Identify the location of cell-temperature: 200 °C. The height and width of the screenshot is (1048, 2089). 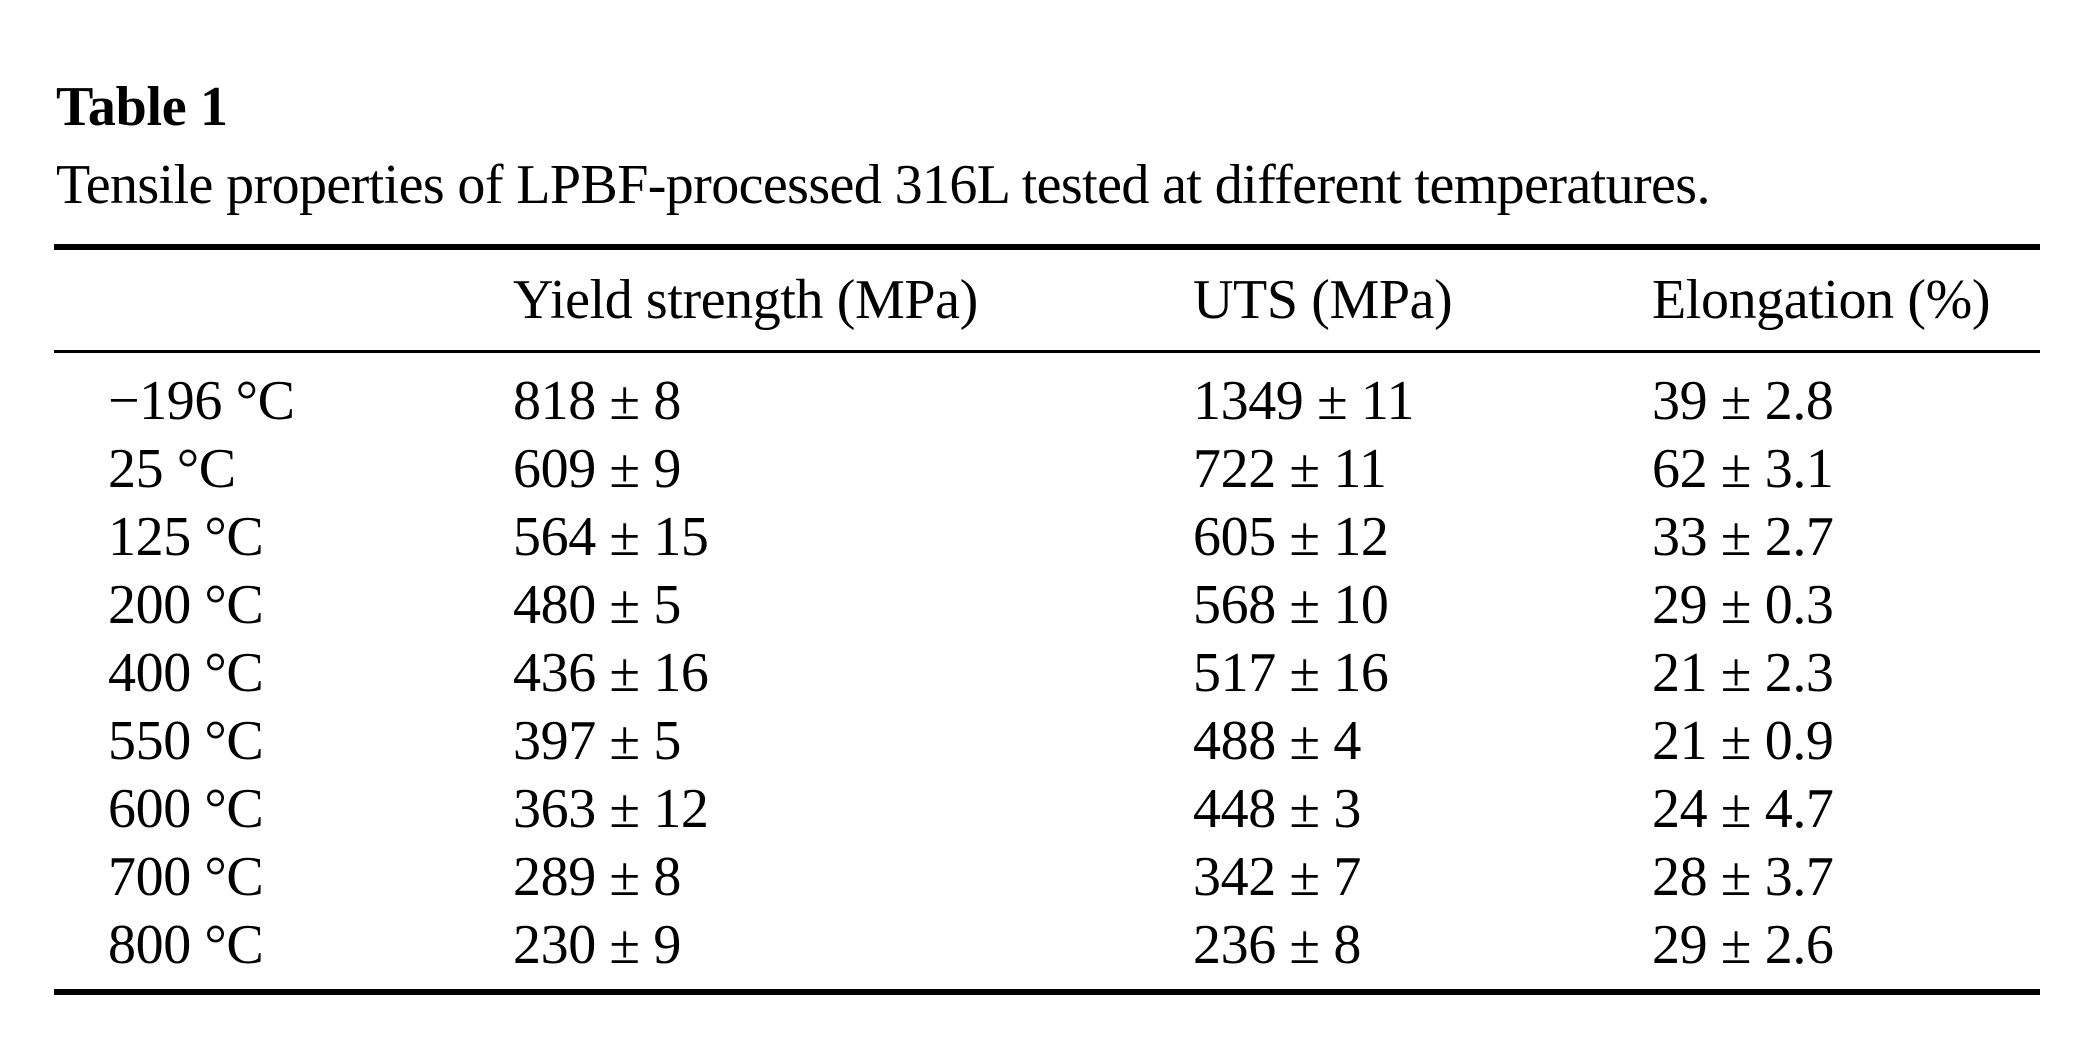
(186, 605).